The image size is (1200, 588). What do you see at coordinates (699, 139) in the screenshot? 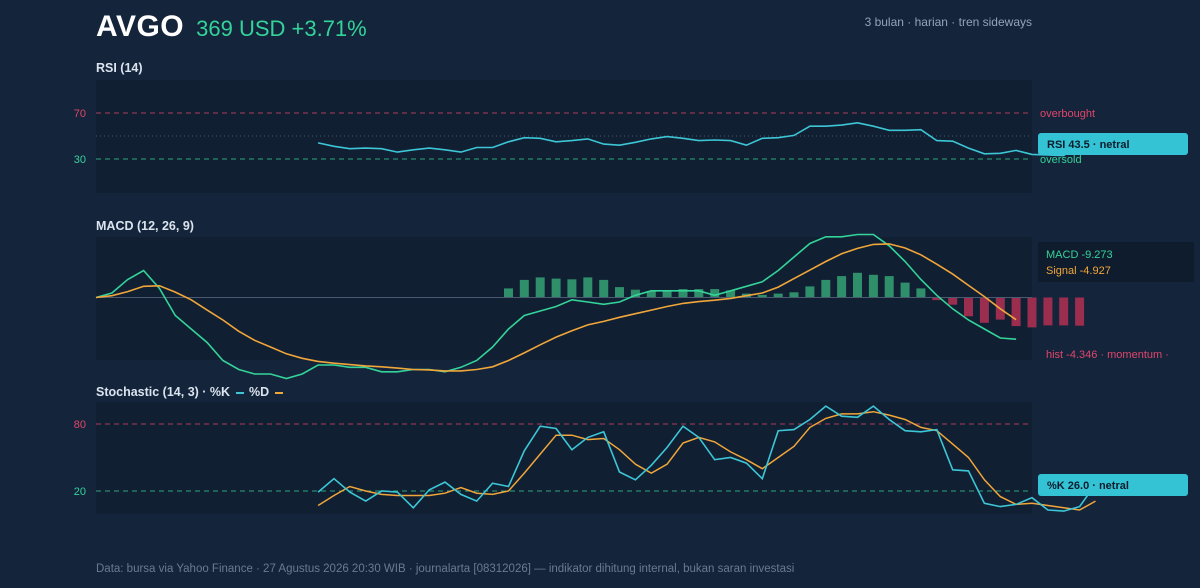
I see `rsi-line` at bounding box center [699, 139].